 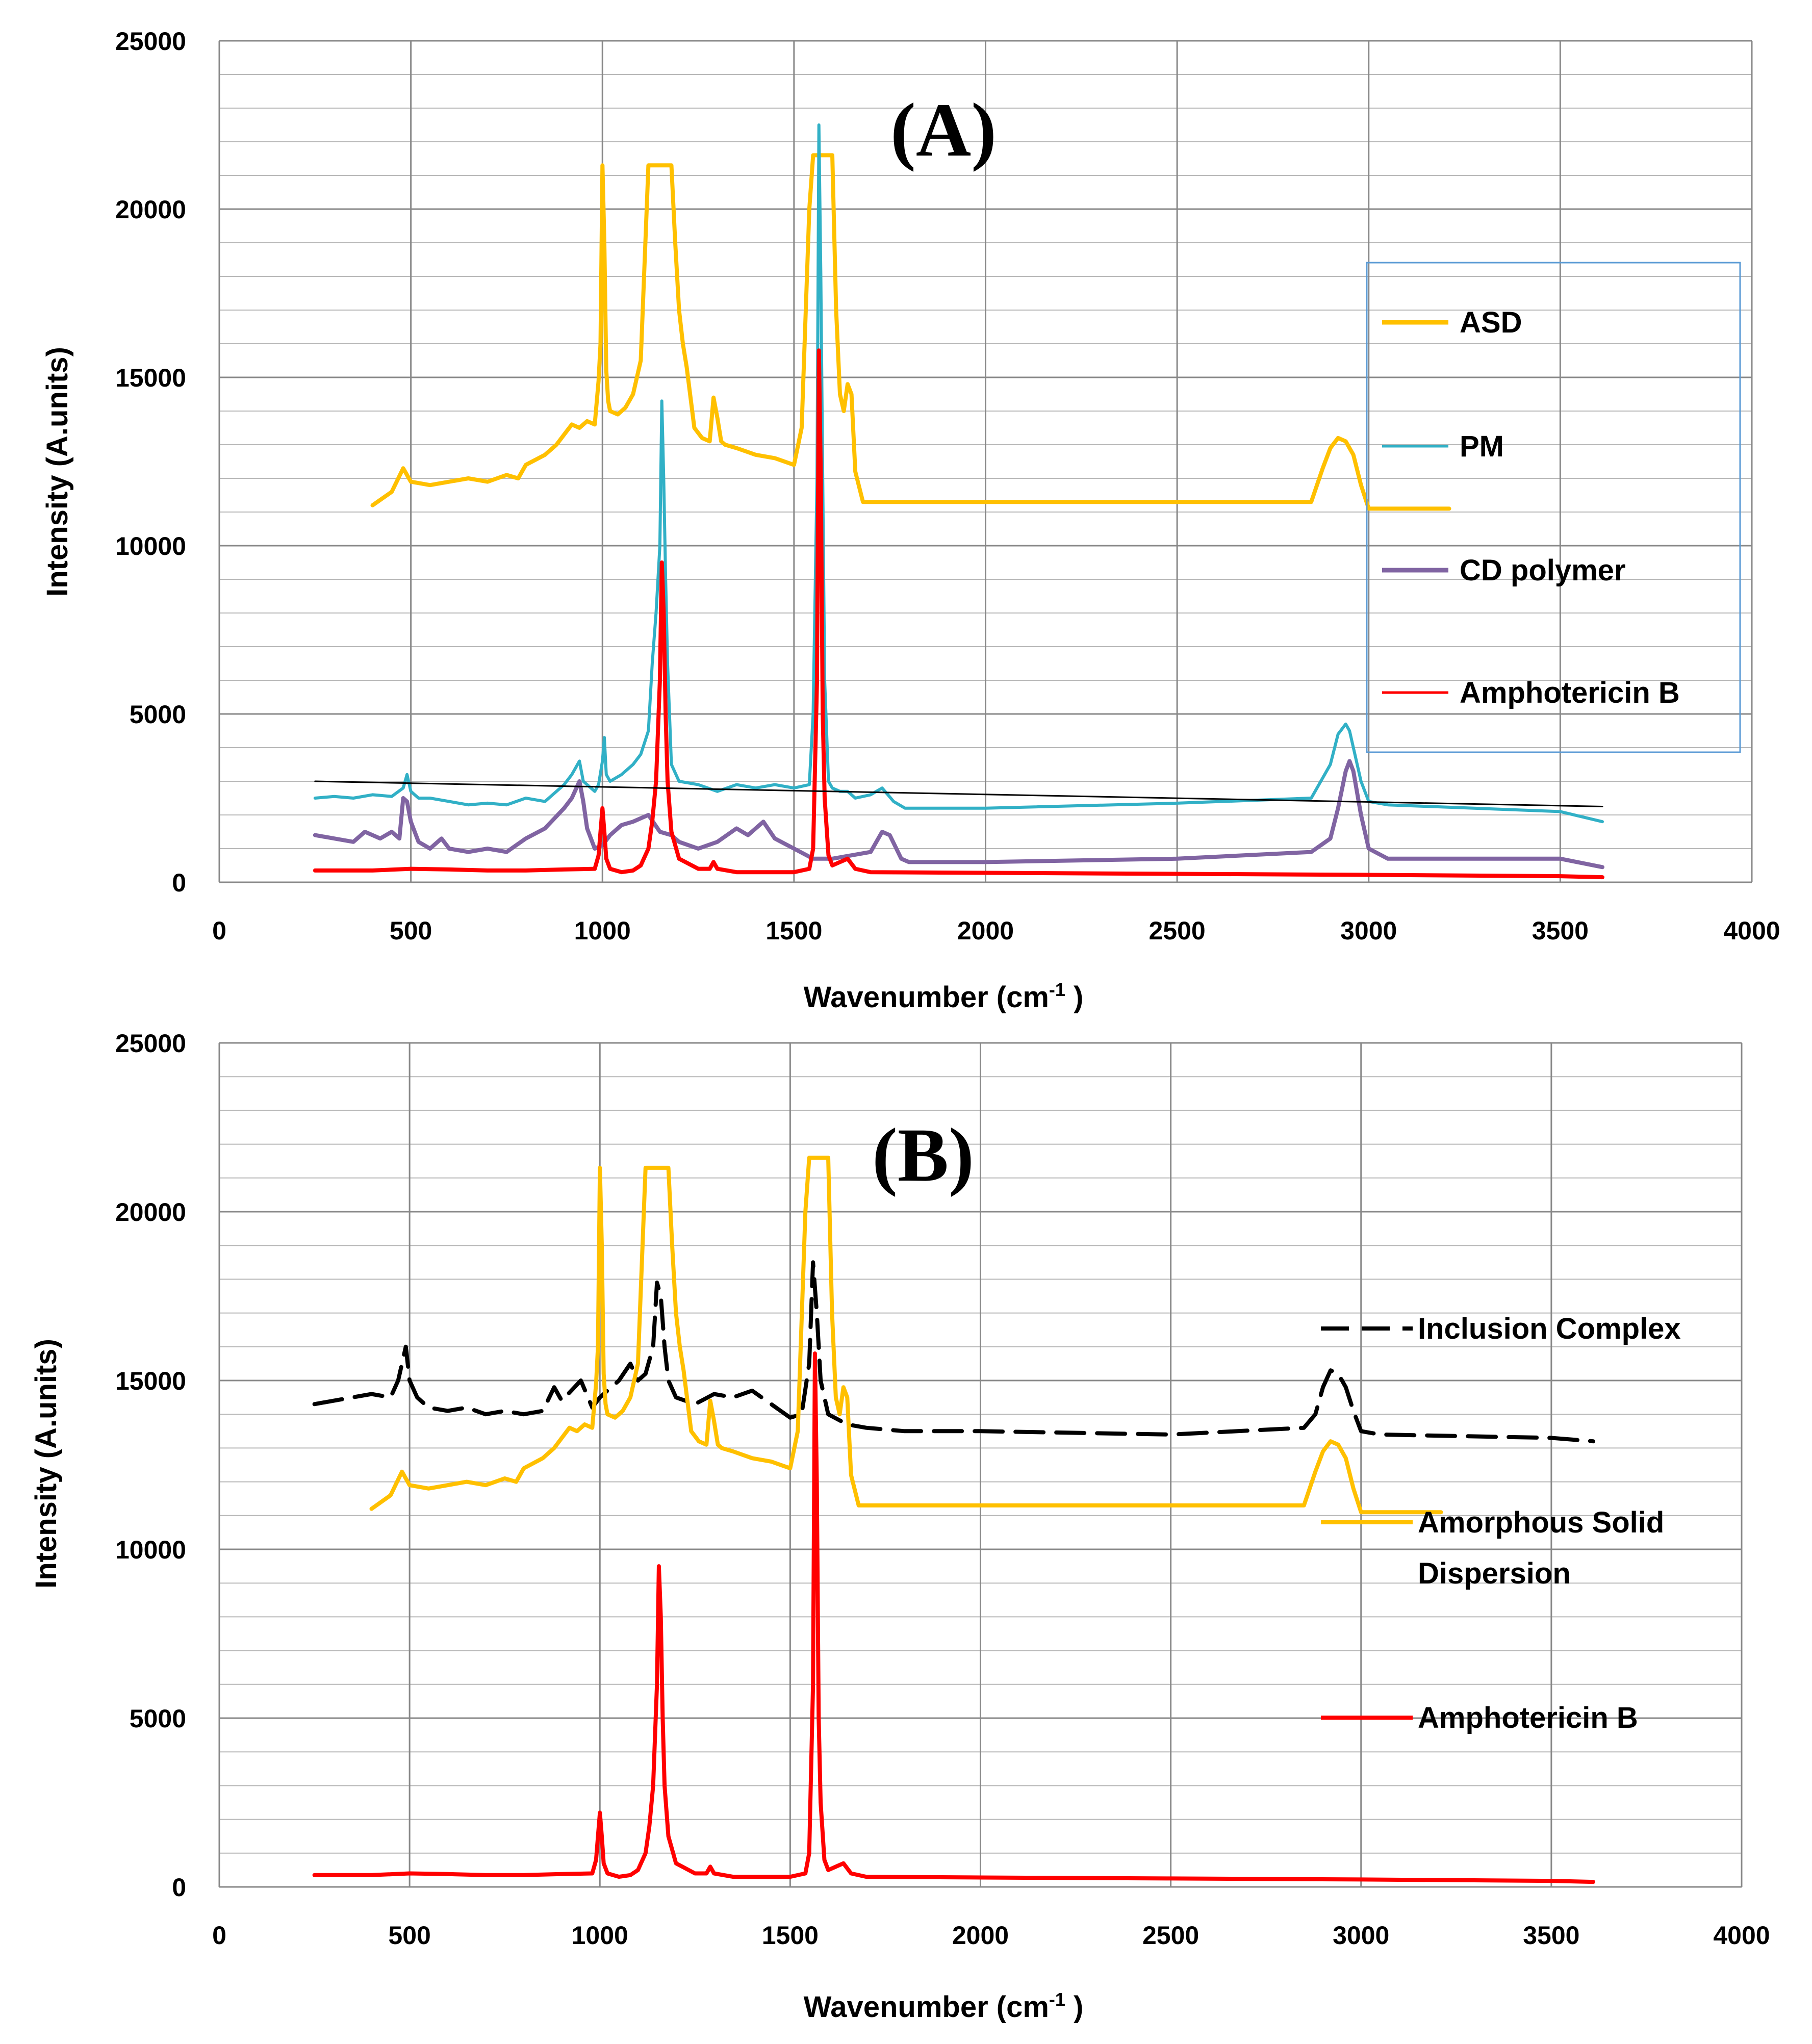 I want to click on panel-b-y-tick-label: 15000, so click(x=150, y=1381).